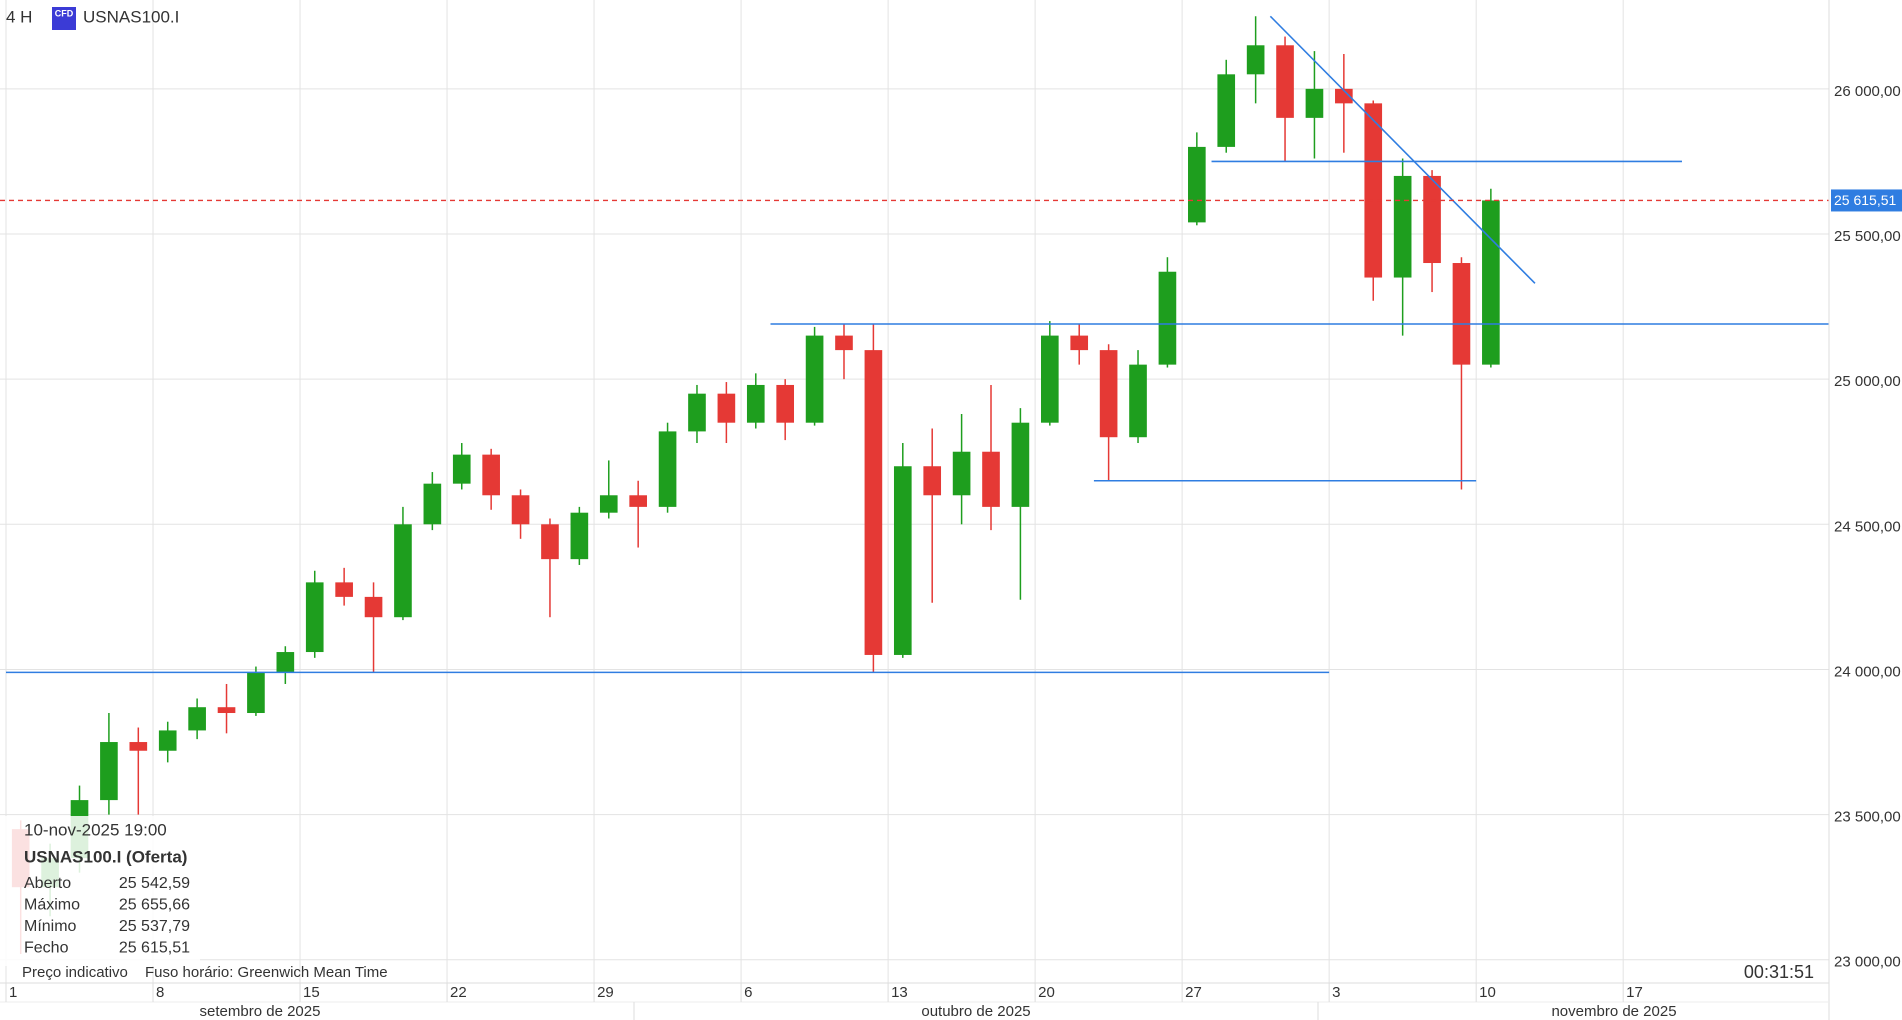 This screenshot has width=1902, height=1020. What do you see at coordinates (154, 905) in the screenshot?
I see `info-value: 25 655,66` at bounding box center [154, 905].